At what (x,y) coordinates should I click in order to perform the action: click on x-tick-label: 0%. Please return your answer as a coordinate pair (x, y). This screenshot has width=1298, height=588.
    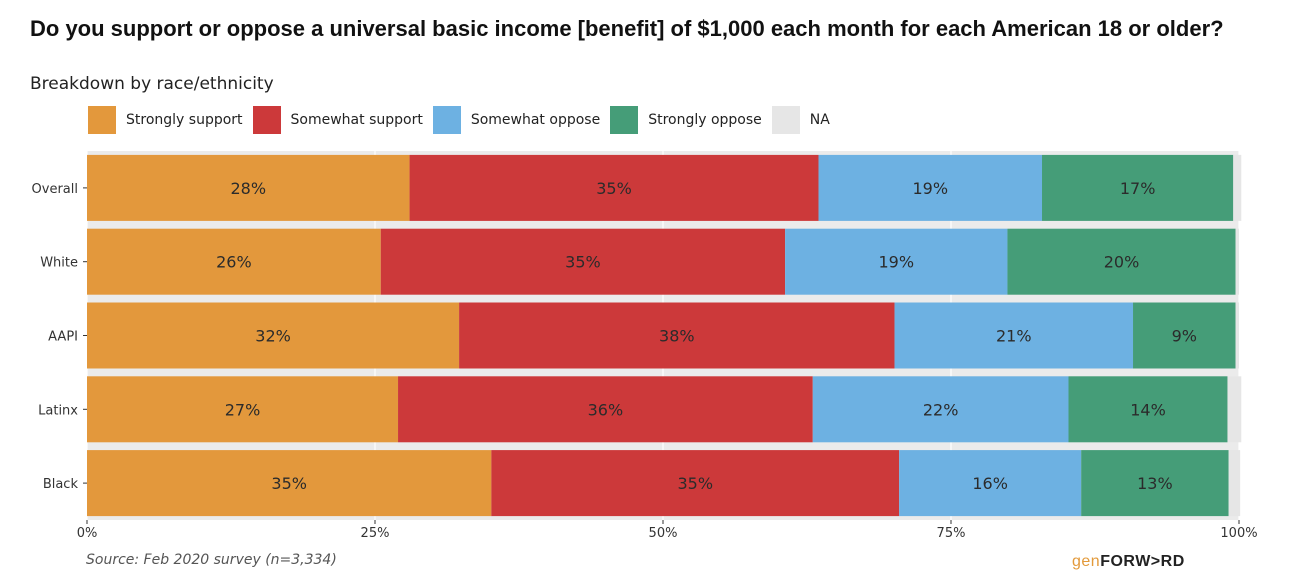
    Looking at the image, I should click on (87, 533).